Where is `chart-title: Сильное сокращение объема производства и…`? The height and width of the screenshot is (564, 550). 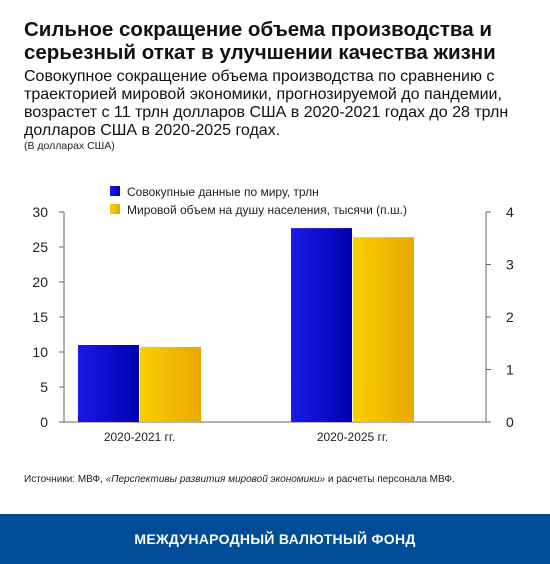 chart-title: Сильное сокращение объема производства и… is located at coordinates (260, 41).